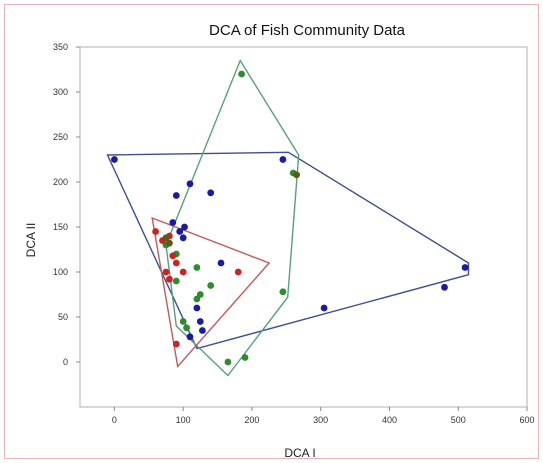  What do you see at coordinates (458, 420) in the screenshot?
I see `x-tick-label: 500` at bounding box center [458, 420].